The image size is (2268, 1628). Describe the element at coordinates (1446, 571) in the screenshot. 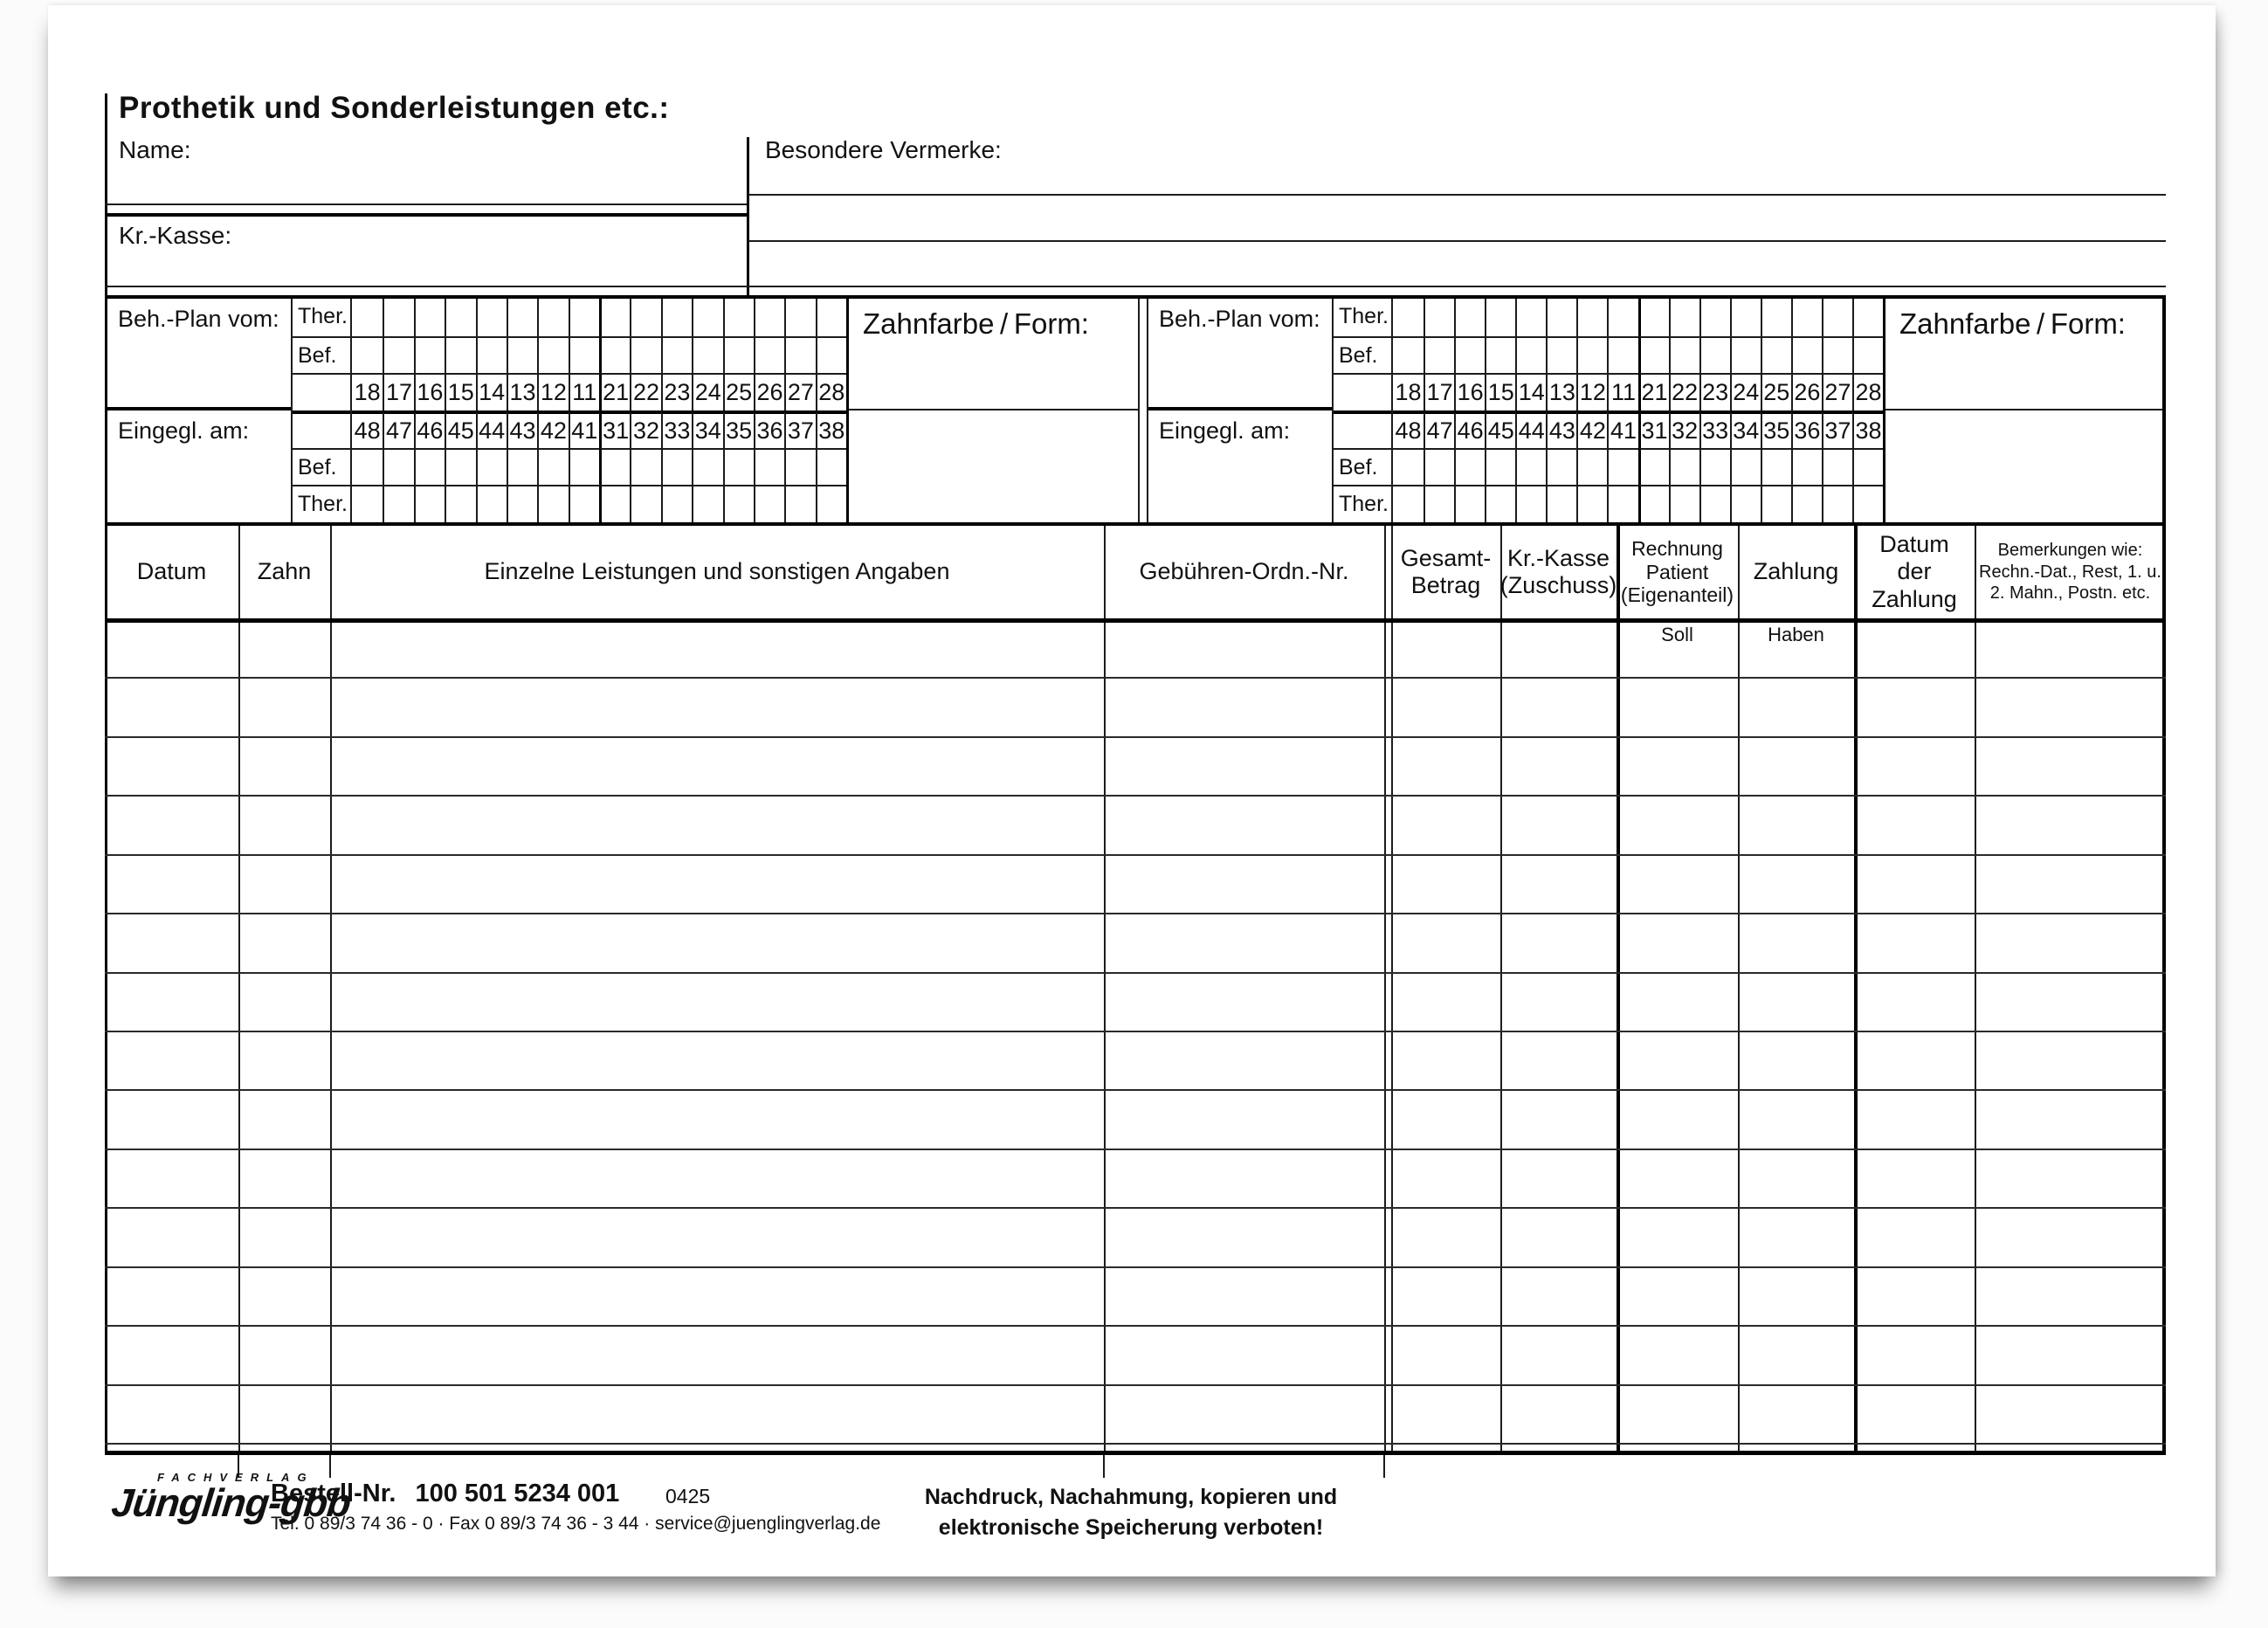

I see `col-header-gesamtbetrag: Gesamt- Betrag` at that location.